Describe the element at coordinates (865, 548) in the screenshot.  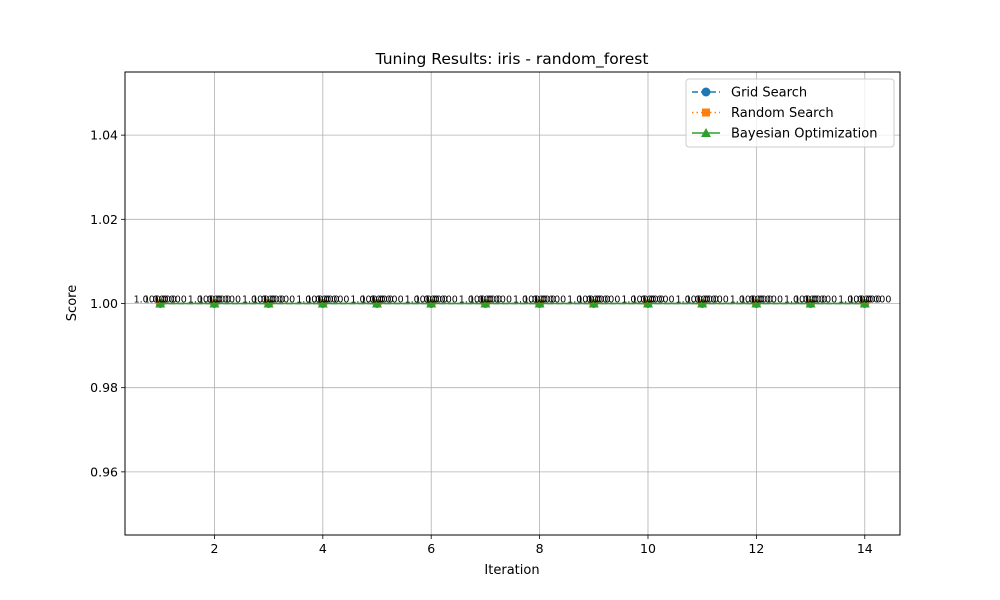
I see `x-tick-label: 14` at that location.